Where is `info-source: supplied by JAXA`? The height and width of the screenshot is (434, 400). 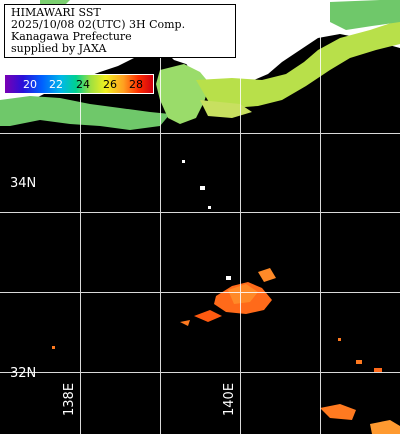 info-source: supplied by JAXA is located at coordinates (59, 48).